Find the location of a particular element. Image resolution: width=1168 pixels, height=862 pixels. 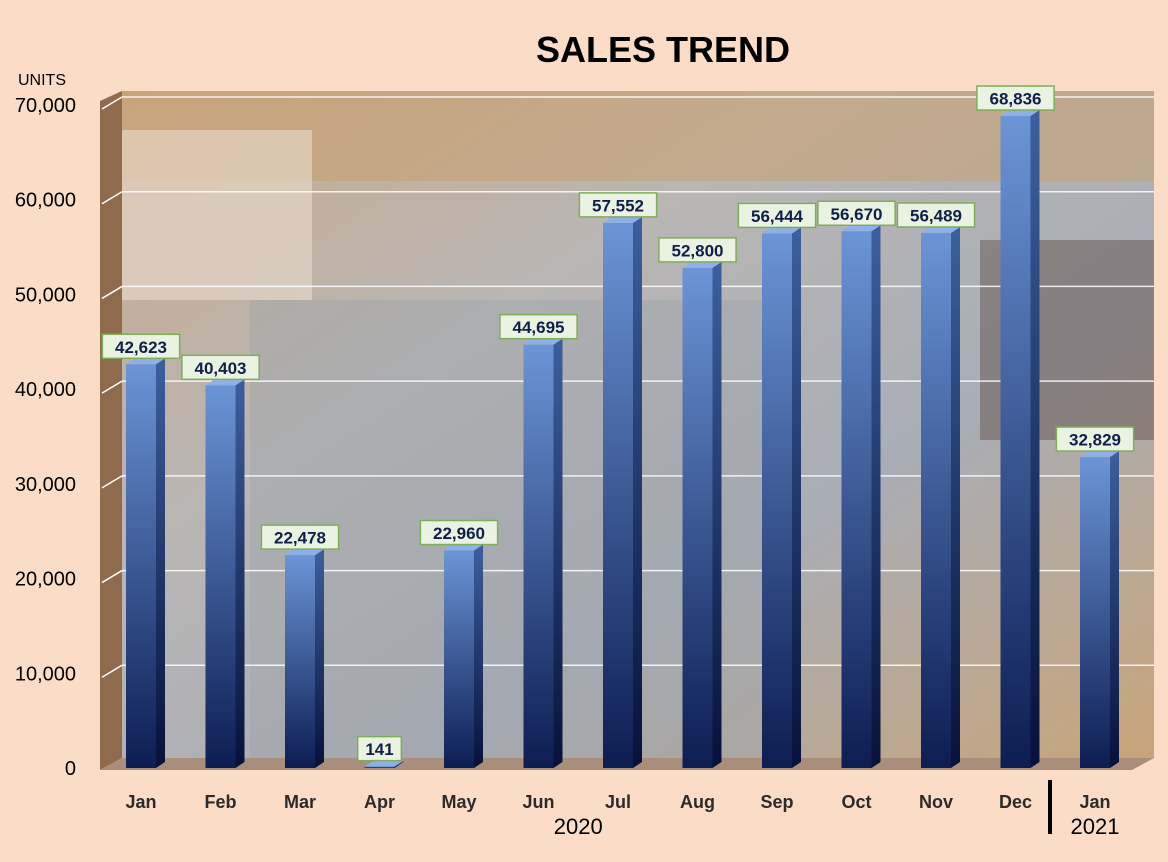

x-tick-label: Feb is located at coordinates (220, 802).